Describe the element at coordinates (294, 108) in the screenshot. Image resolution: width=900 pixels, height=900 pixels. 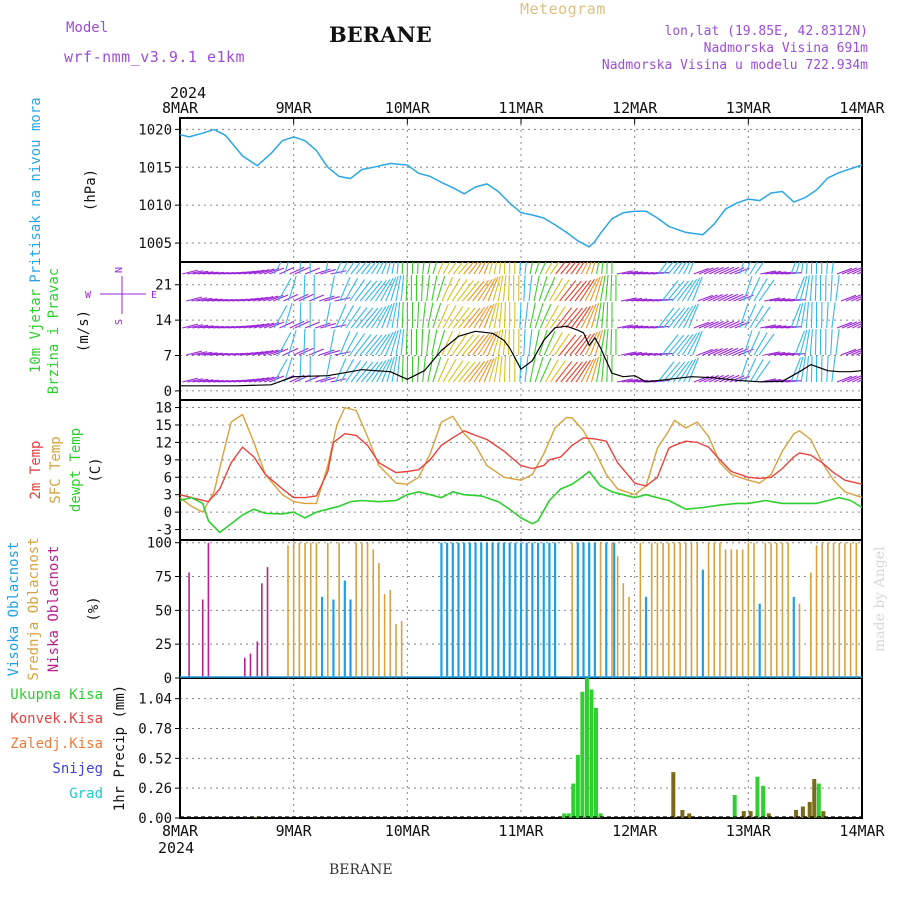
I see `time-tick-top: 9MAR` at that location.